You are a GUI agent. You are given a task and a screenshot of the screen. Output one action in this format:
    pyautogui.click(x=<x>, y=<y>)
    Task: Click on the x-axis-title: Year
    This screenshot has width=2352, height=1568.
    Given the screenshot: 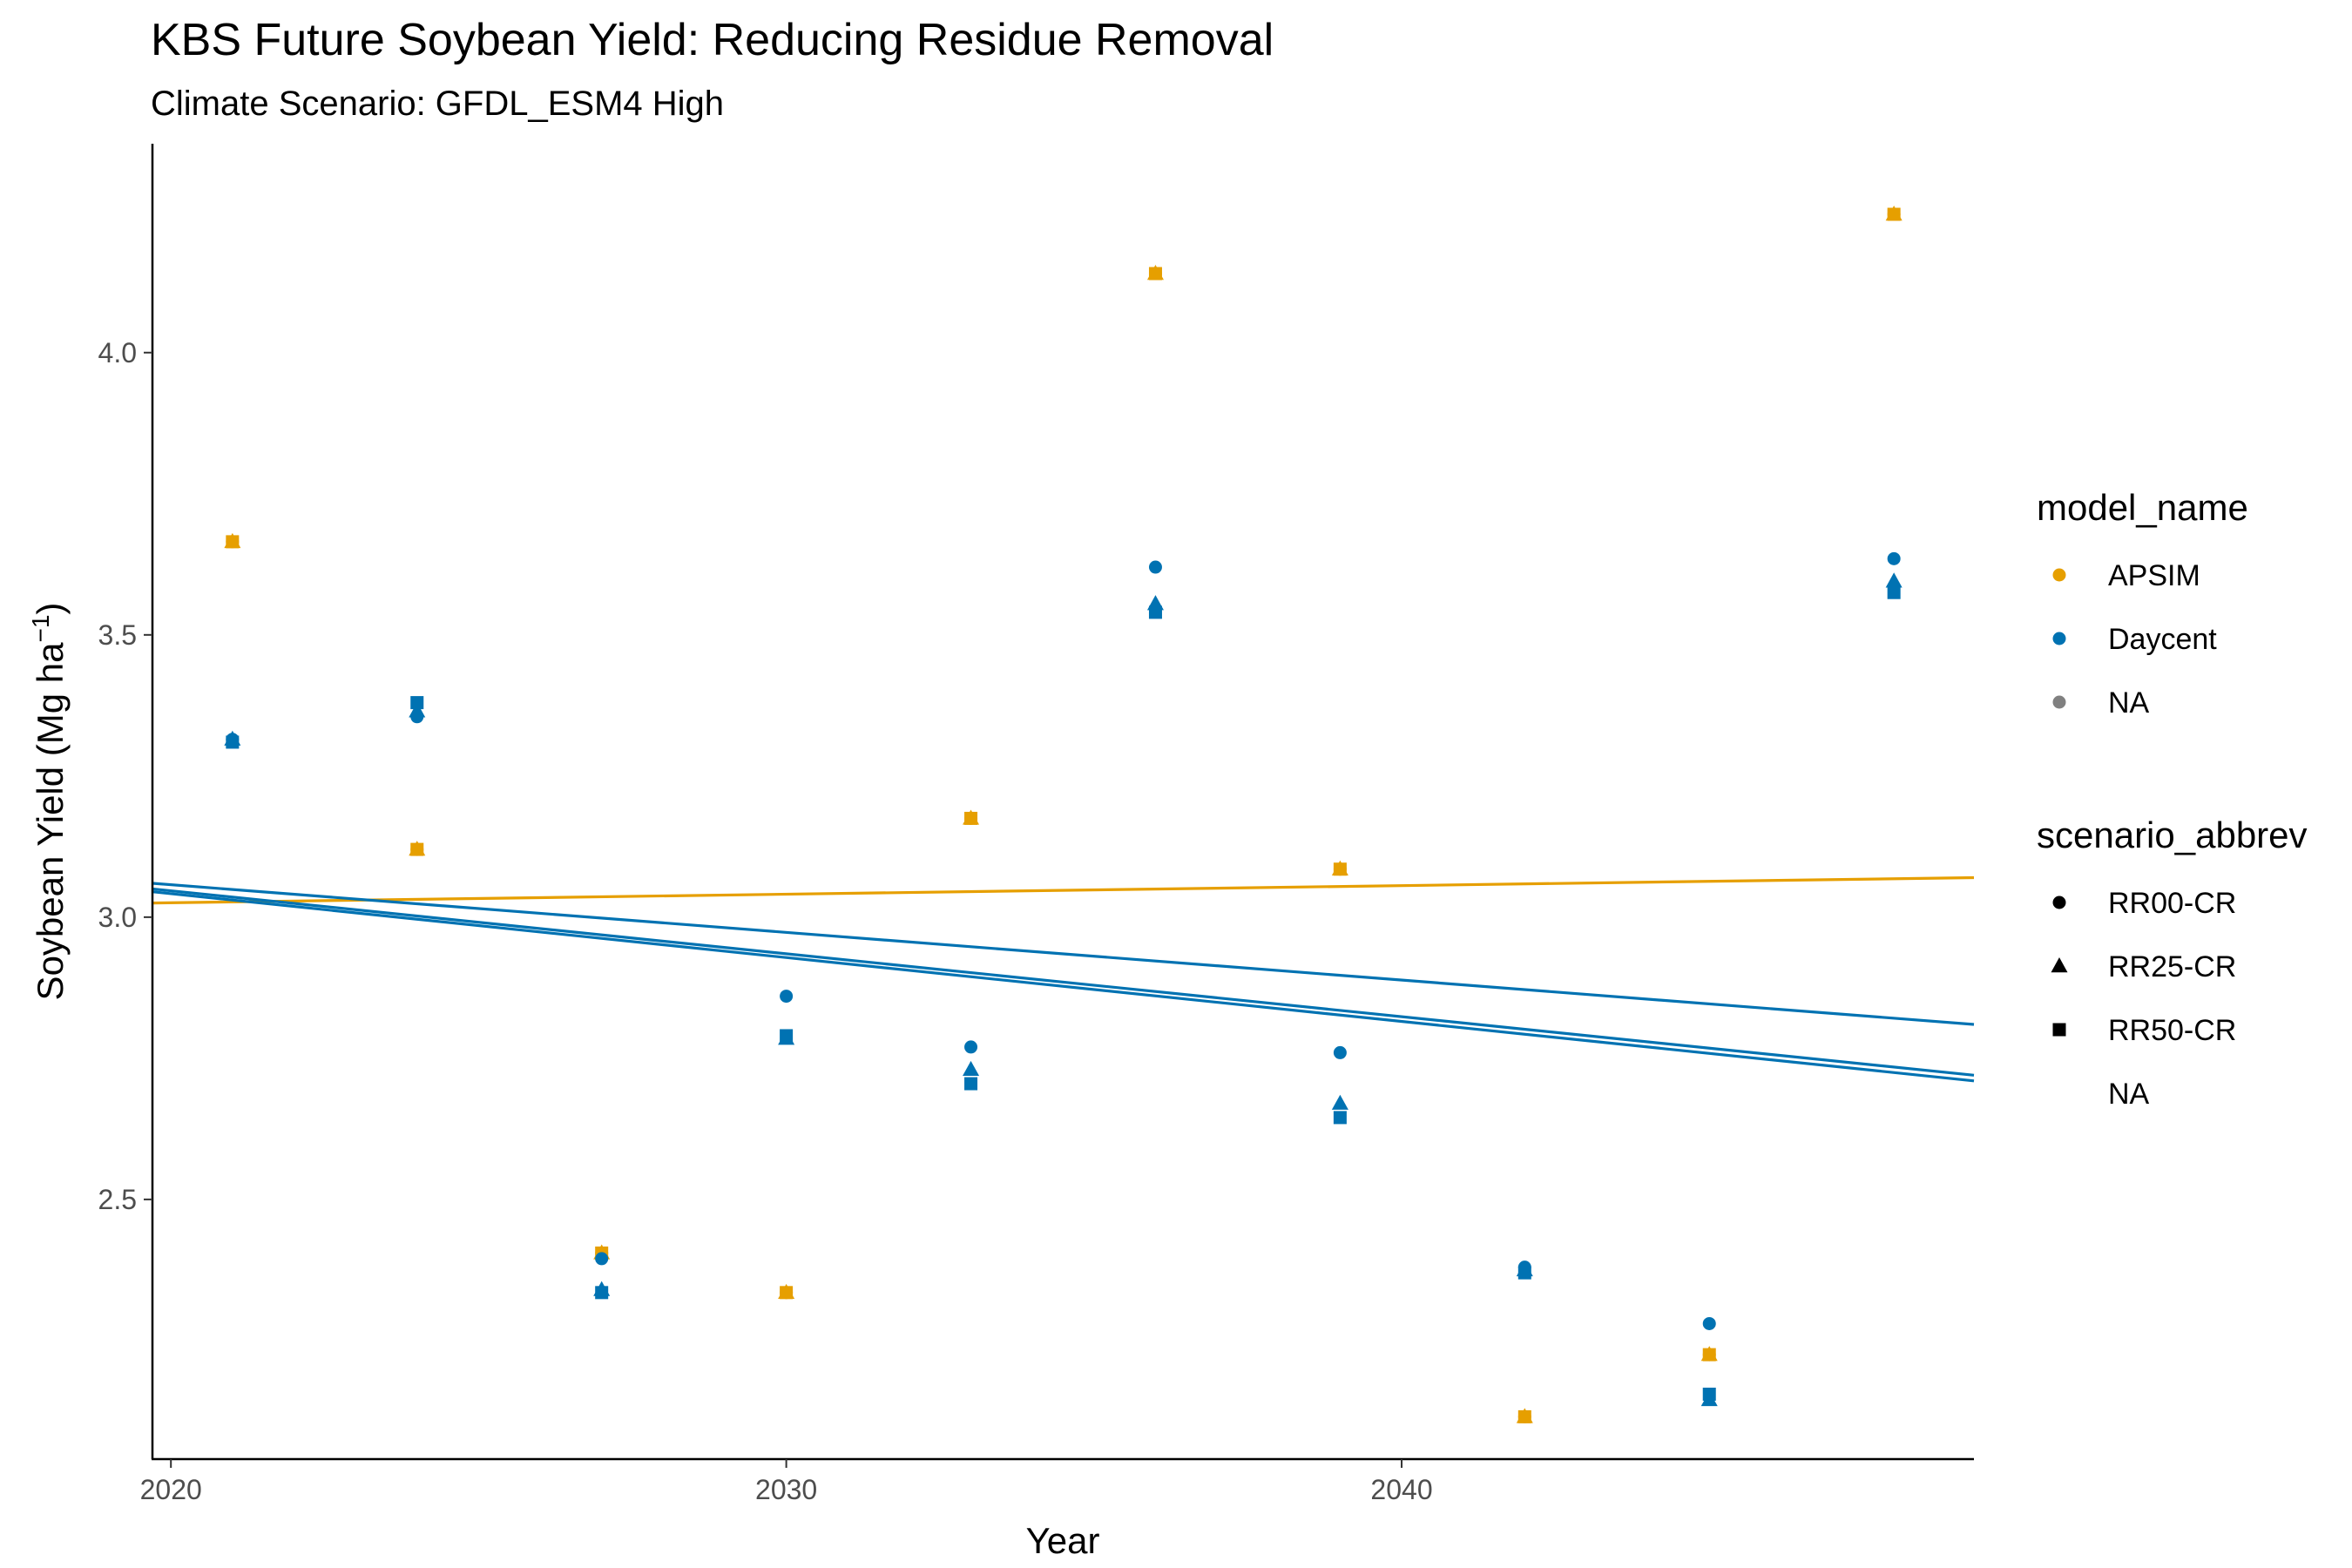 What is the action you would take?
    pyautogui.click(x=1063, y=1540)
    